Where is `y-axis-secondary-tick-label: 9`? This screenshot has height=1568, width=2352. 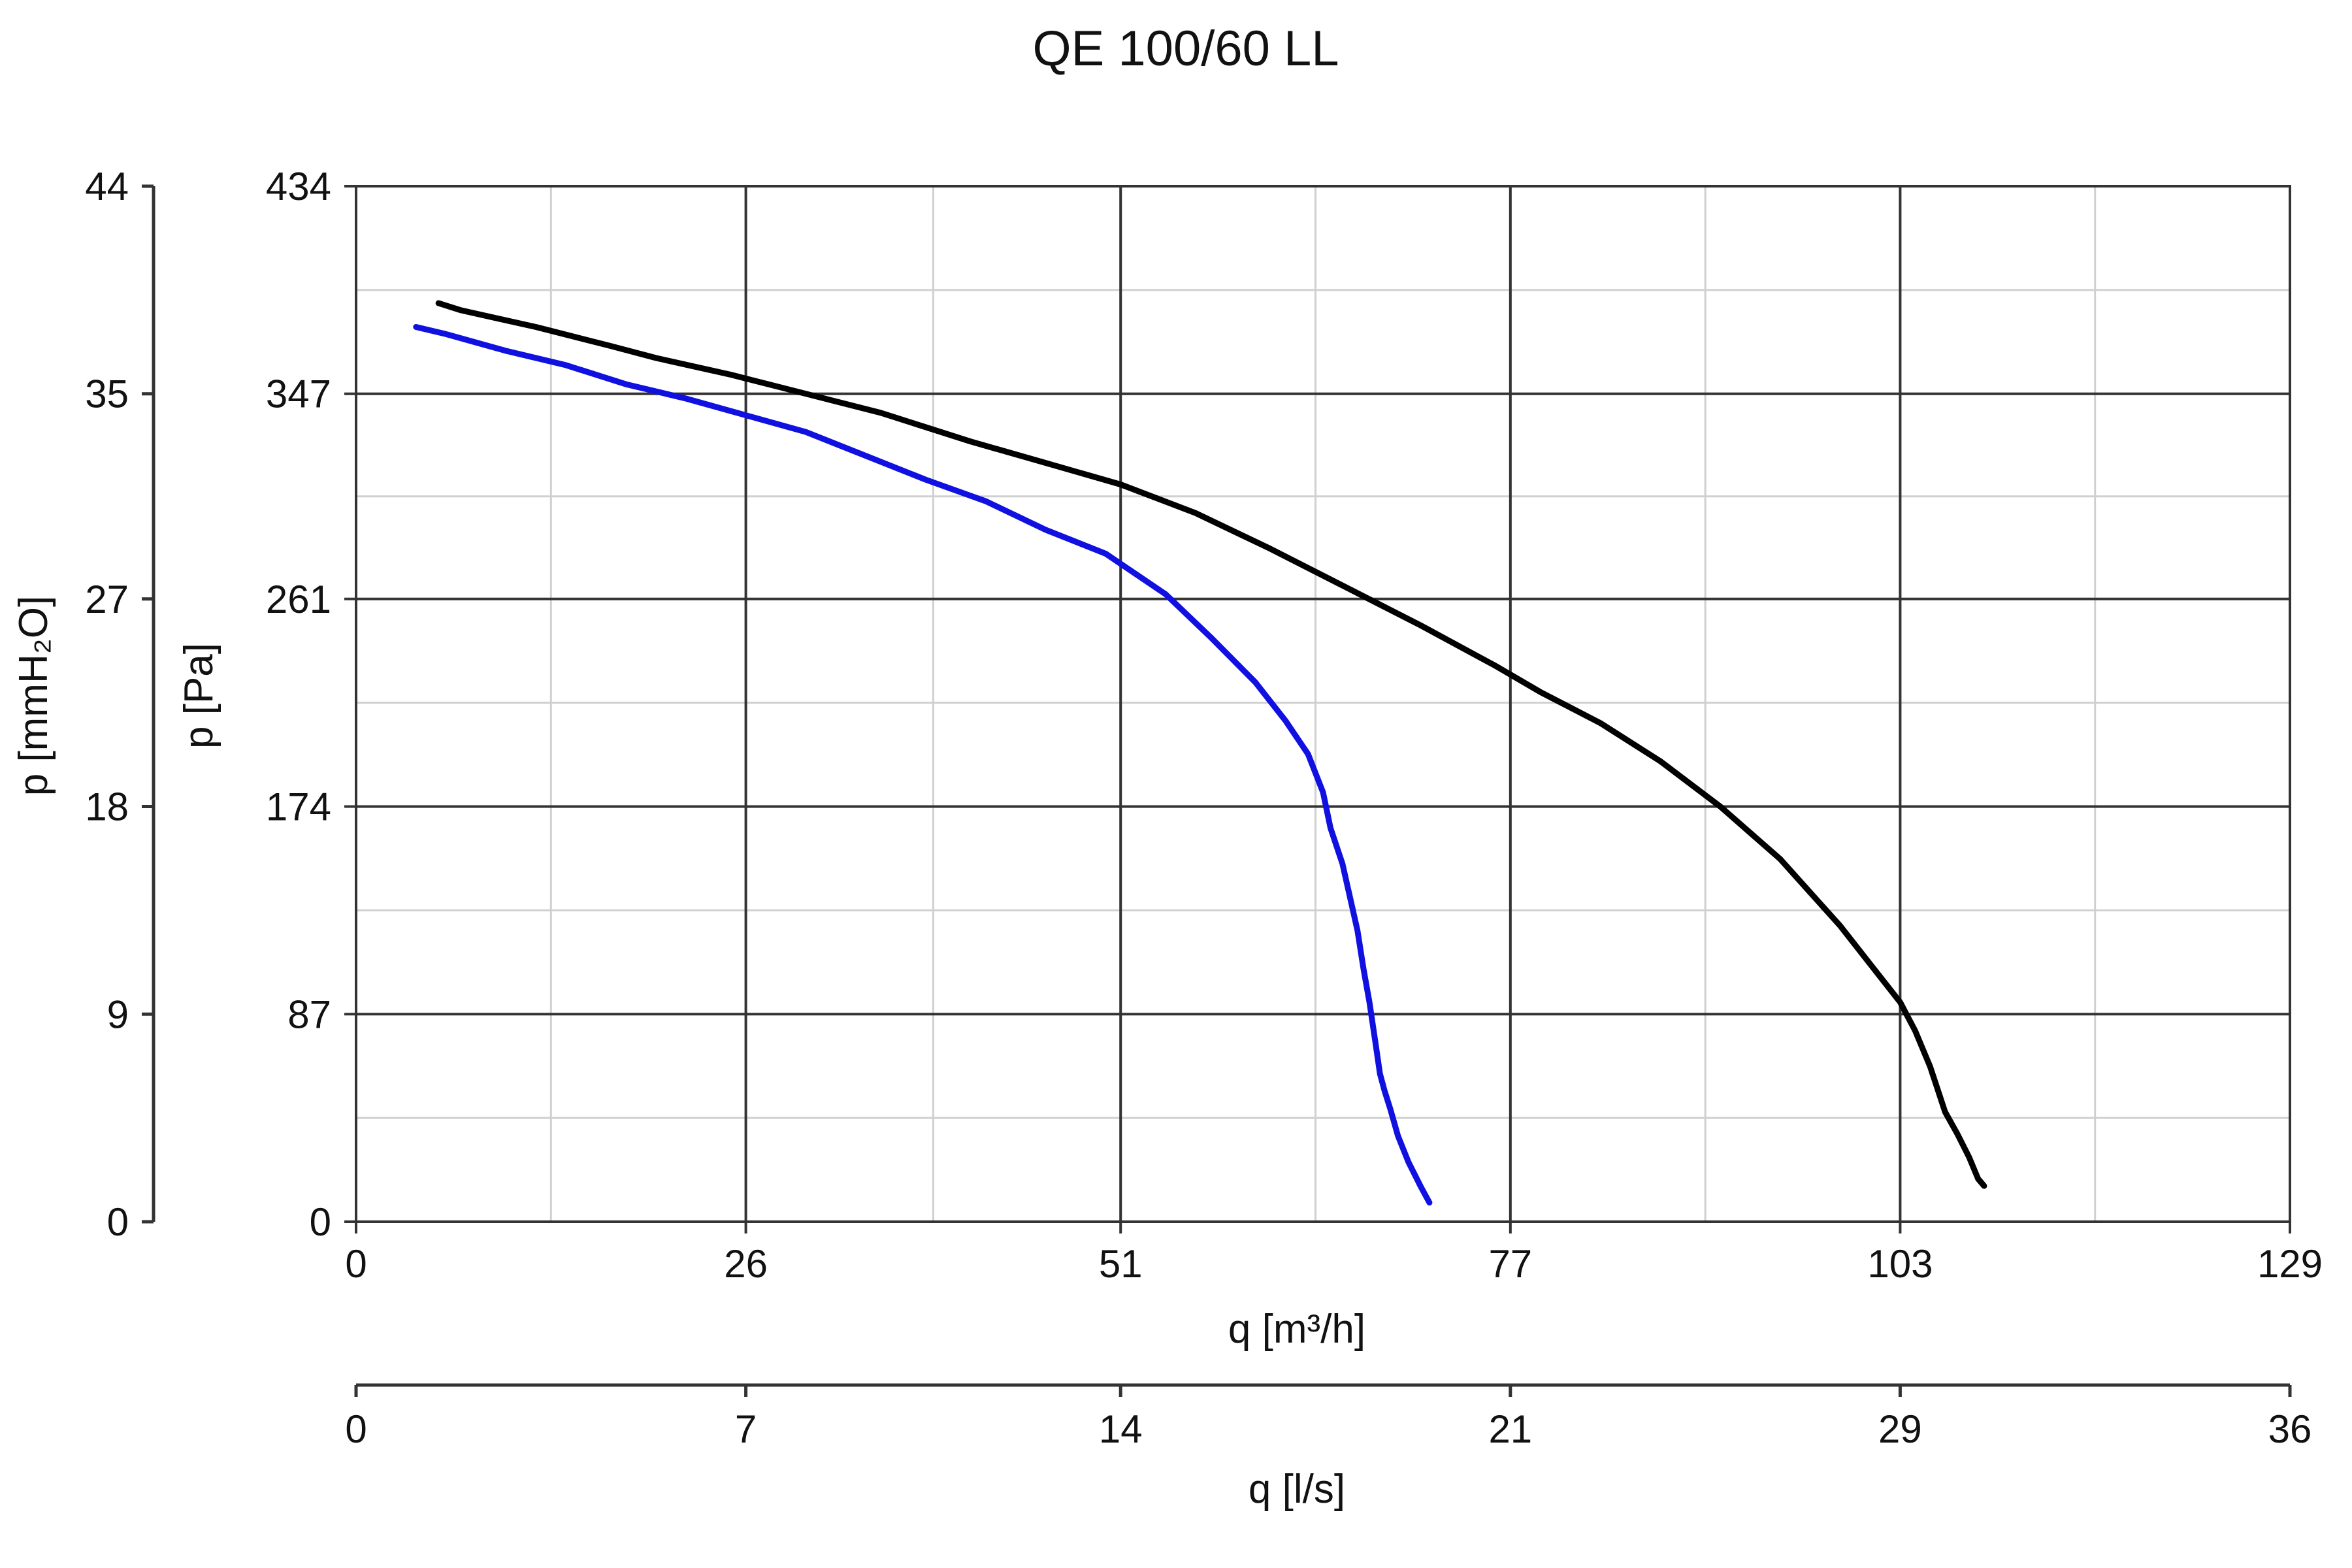 y-axis-secondary-tick-label: 9 is located at coordinates (118, 1014).